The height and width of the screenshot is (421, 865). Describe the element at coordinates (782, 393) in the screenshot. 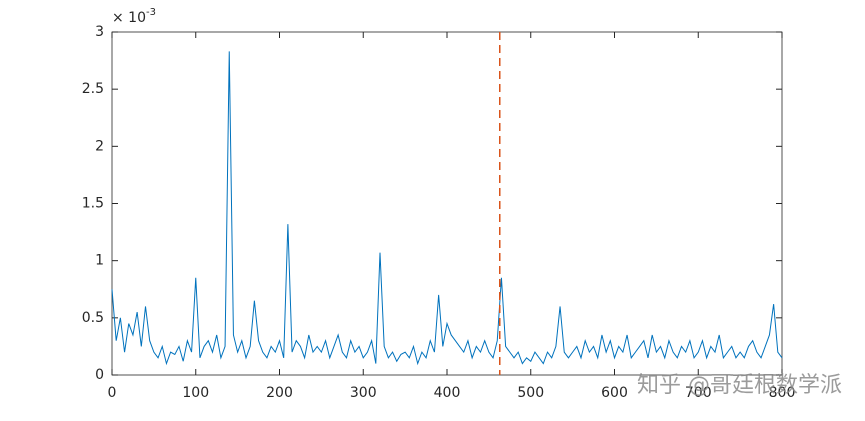

I see `x-tick-label: 800` at that location.